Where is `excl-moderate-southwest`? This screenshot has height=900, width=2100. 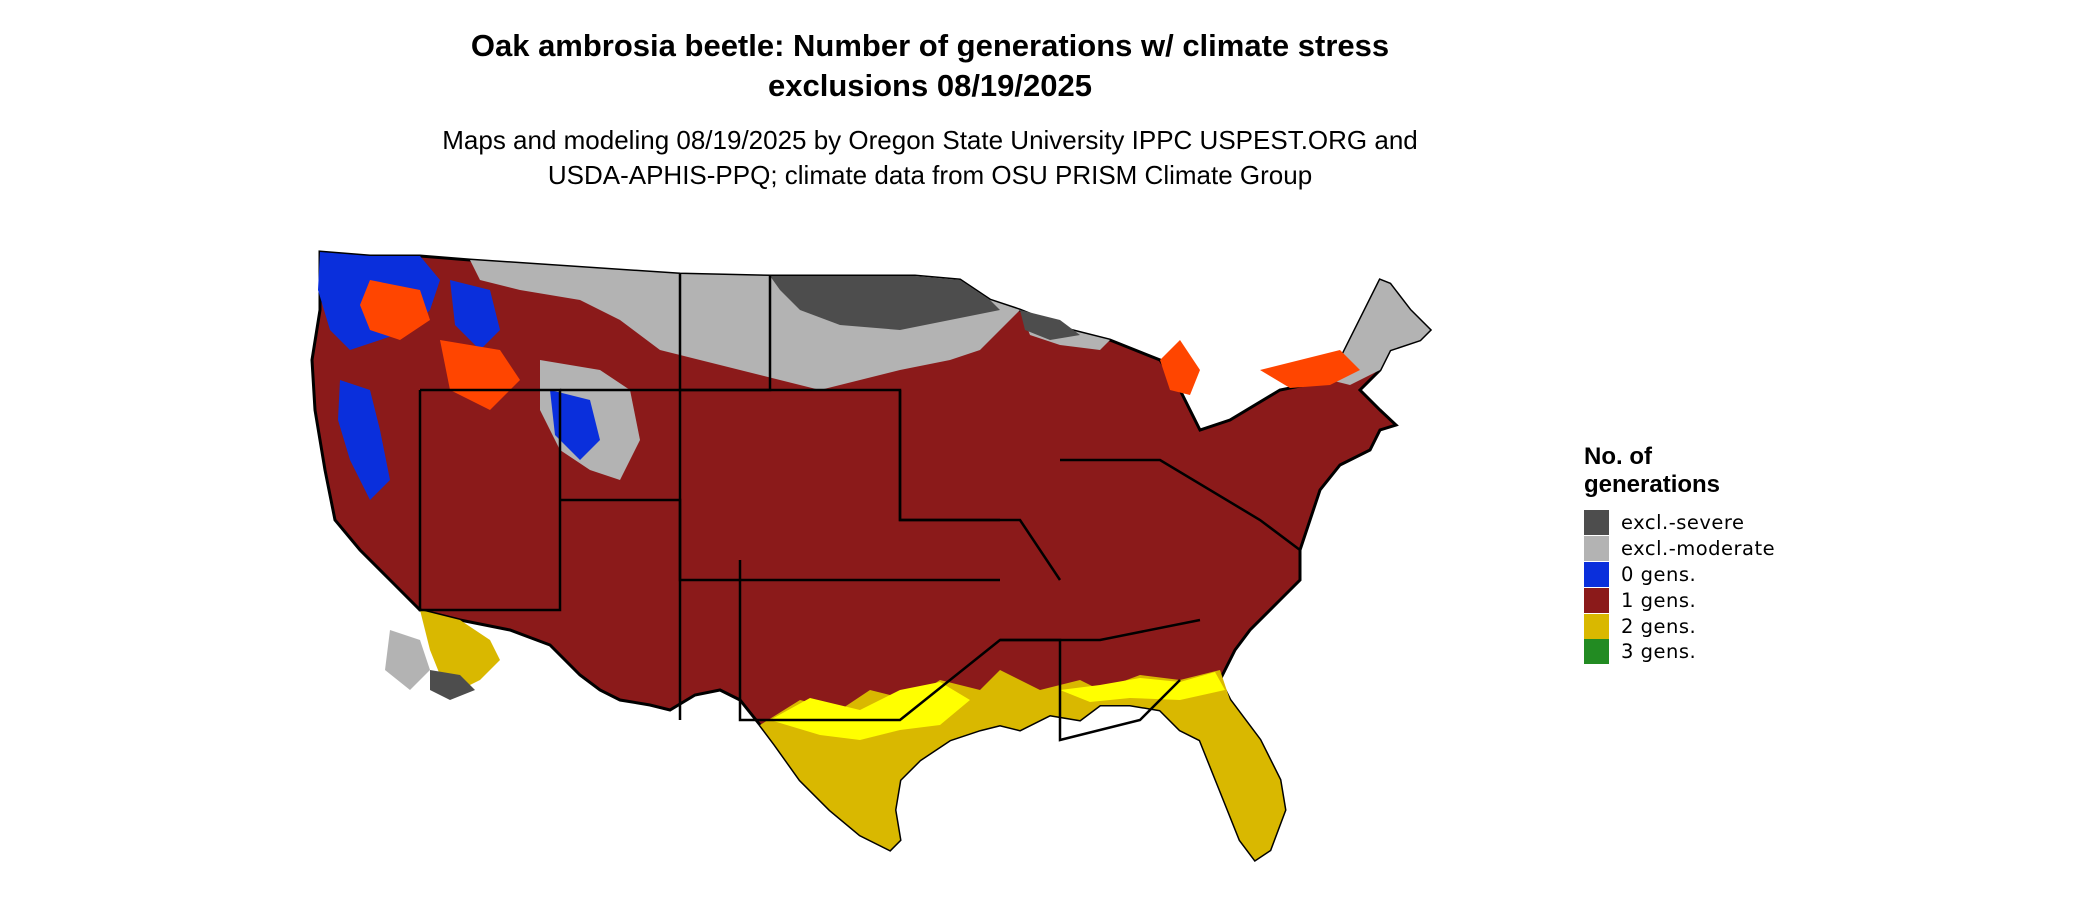 excl-moderate-southwest is located at coordinates (407, 660).